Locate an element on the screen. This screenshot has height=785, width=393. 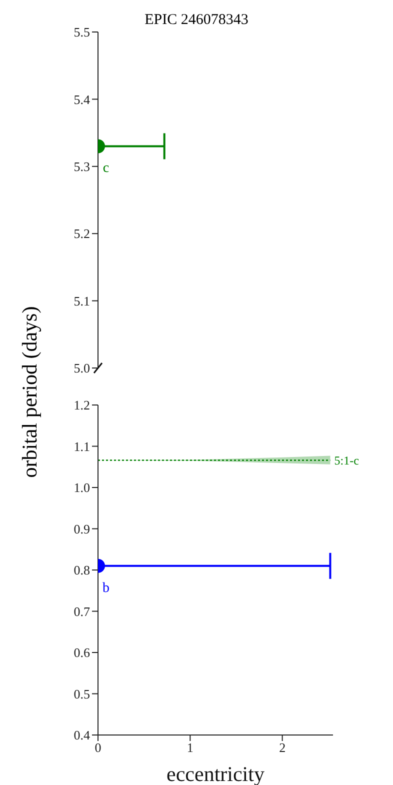
y-tick-label: 1.1 is located at coordinates (82, 446).